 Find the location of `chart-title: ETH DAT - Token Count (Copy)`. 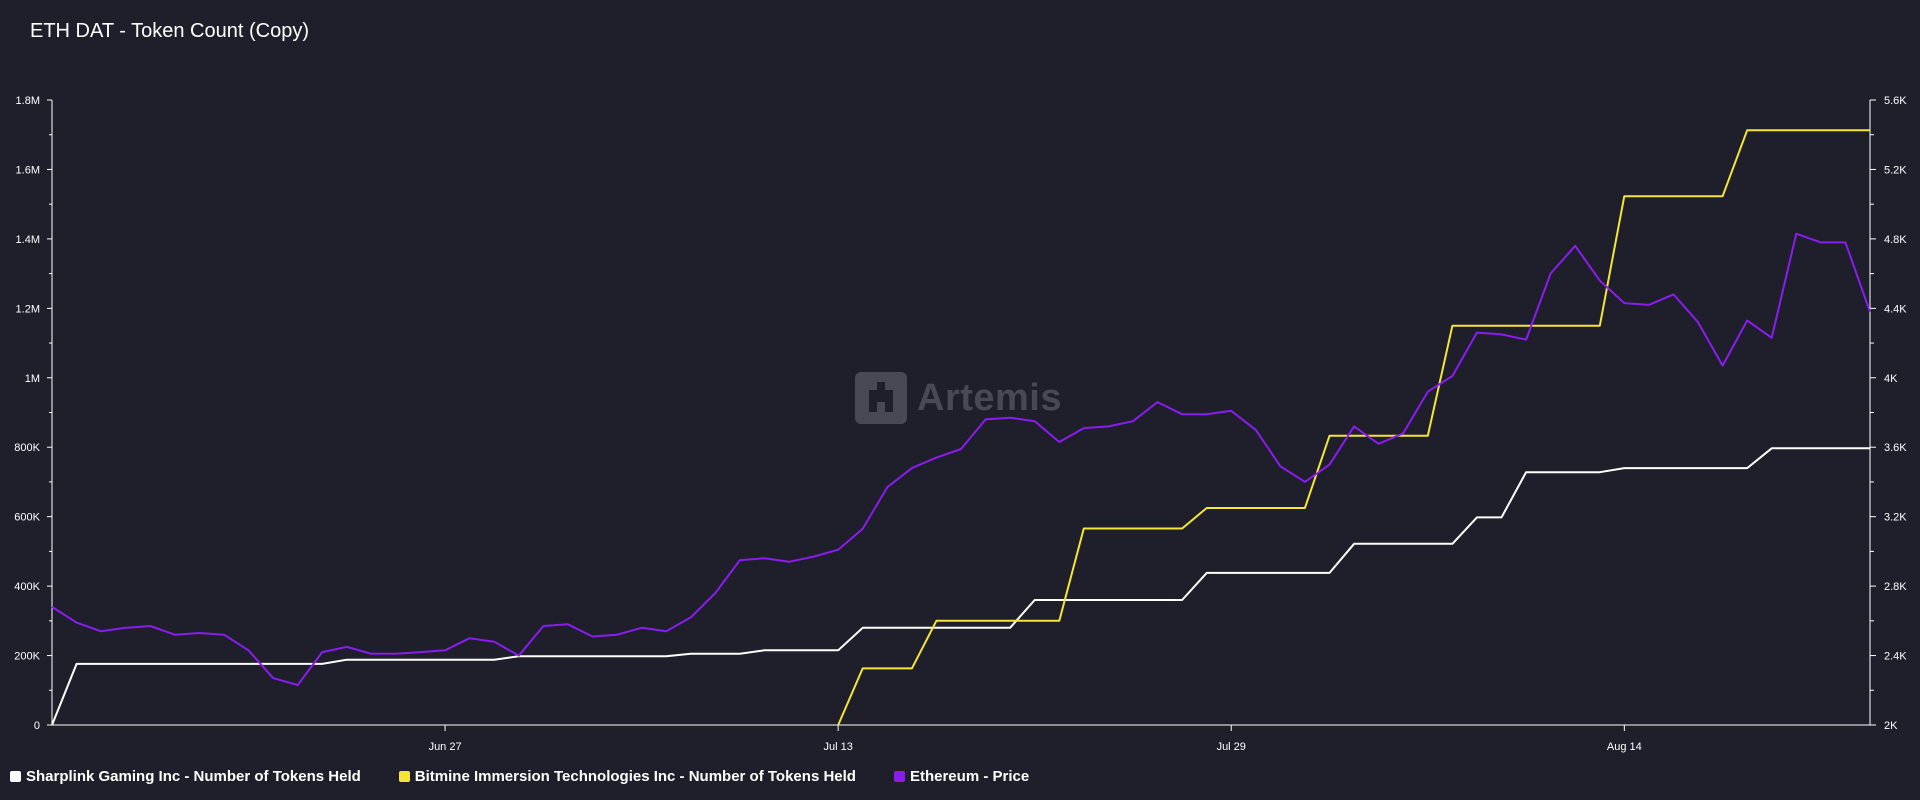

chart-title: ETH DAT - Token Count (Copy) is located at coordinates (169, 31).